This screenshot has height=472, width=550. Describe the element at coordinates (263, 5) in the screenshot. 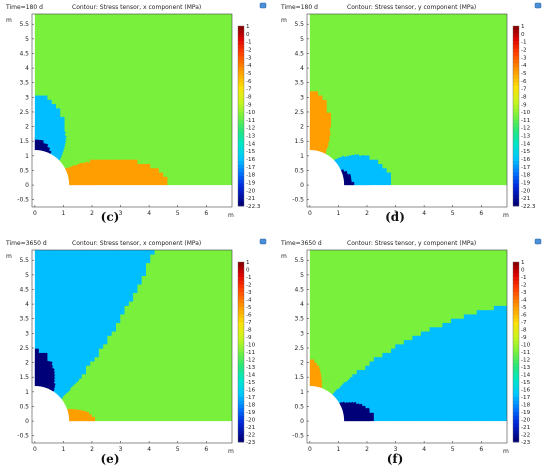

I see `export-icon` at that location.